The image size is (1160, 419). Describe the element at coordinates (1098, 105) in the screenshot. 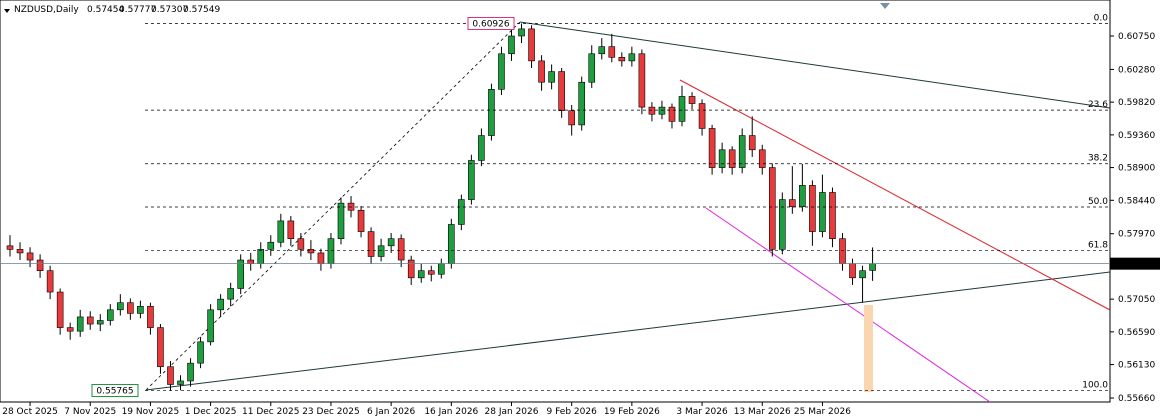

I see `fib-level-label: 23.6` at that location.